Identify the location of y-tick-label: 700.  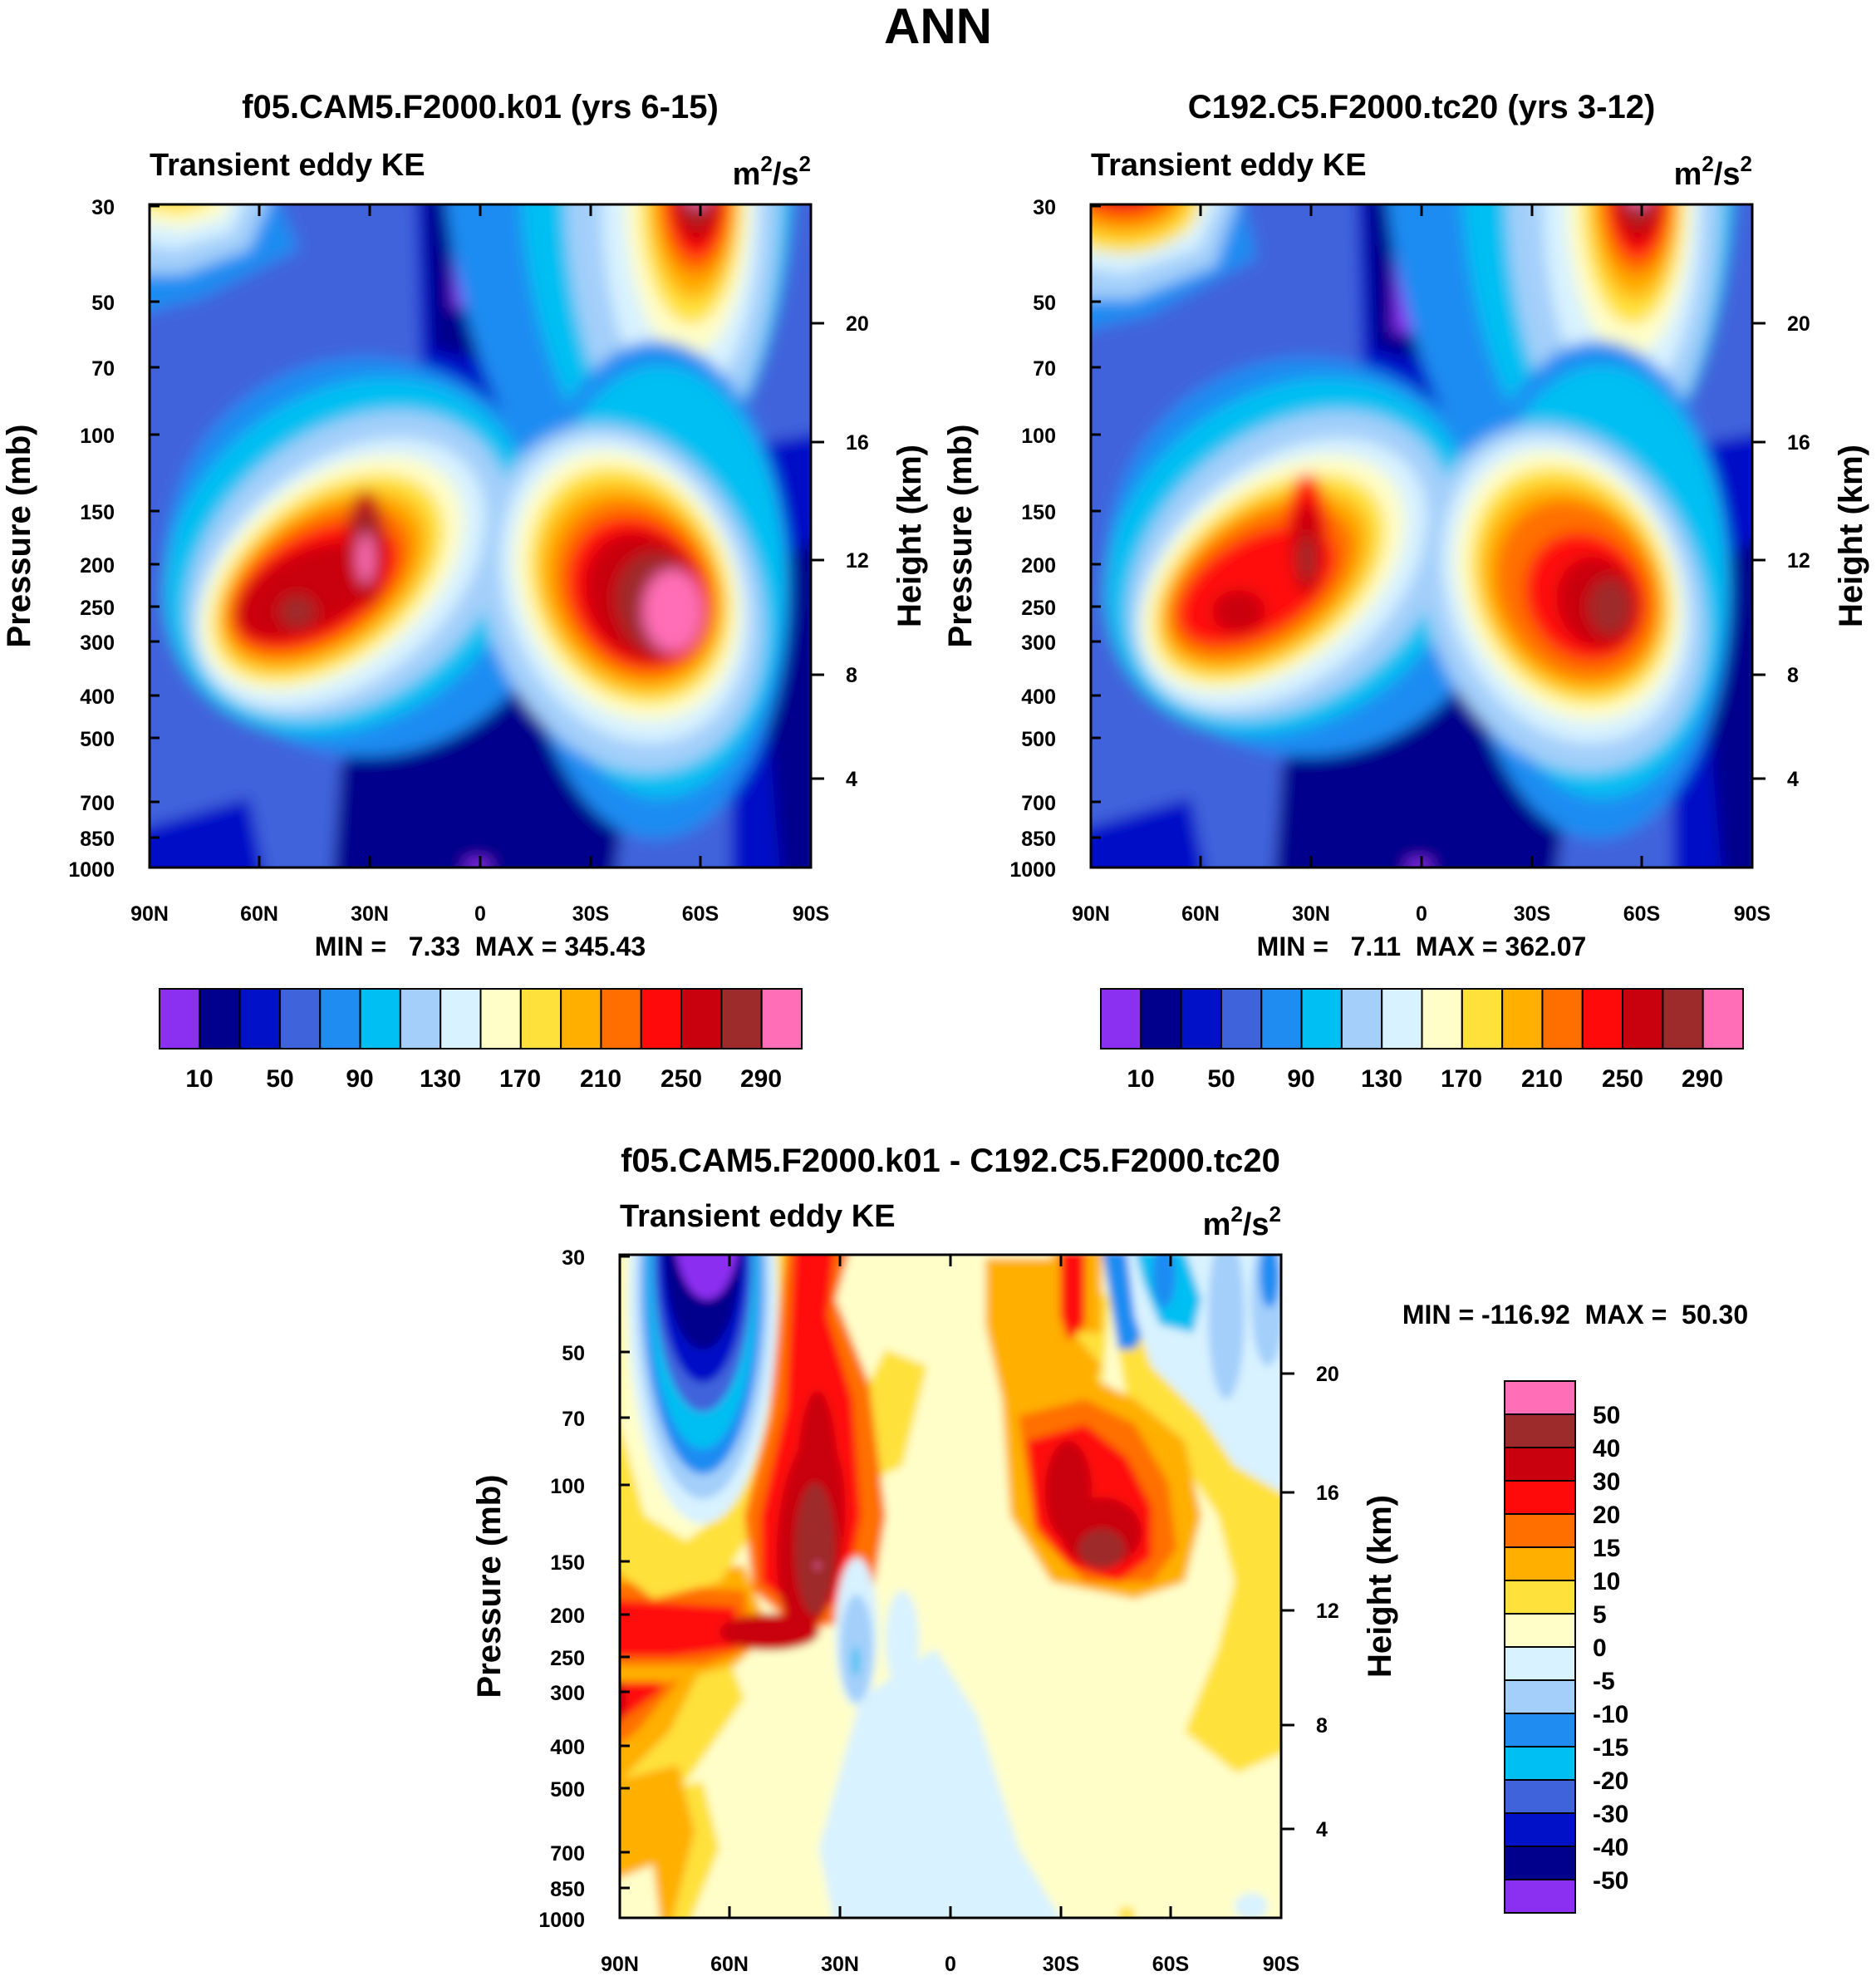
(567, 1853).